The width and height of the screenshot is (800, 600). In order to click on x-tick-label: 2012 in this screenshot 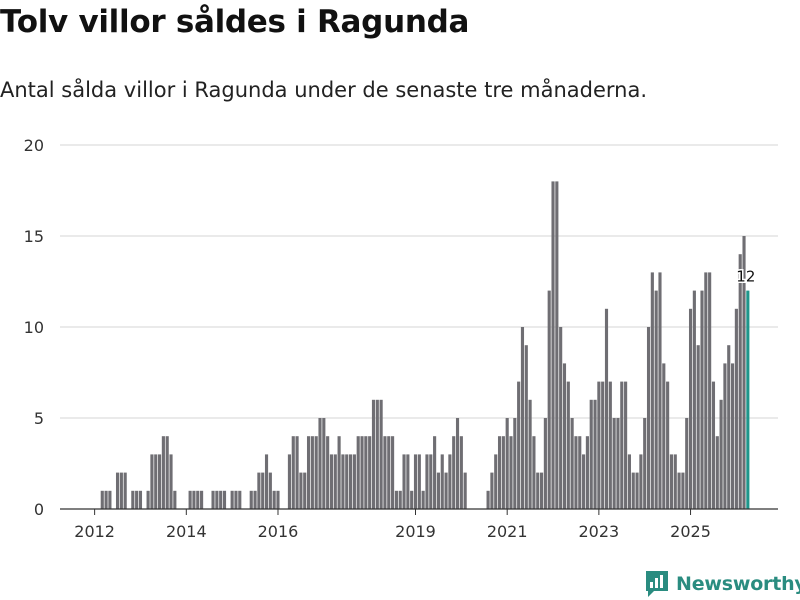, I will do `click(94, 531)`.